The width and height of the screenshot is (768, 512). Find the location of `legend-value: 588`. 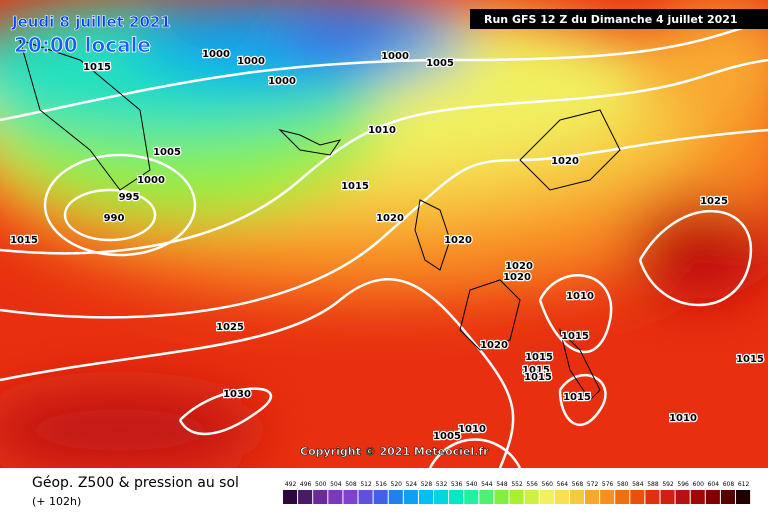

legend-value: 588 is located at coordinates (653, 484).